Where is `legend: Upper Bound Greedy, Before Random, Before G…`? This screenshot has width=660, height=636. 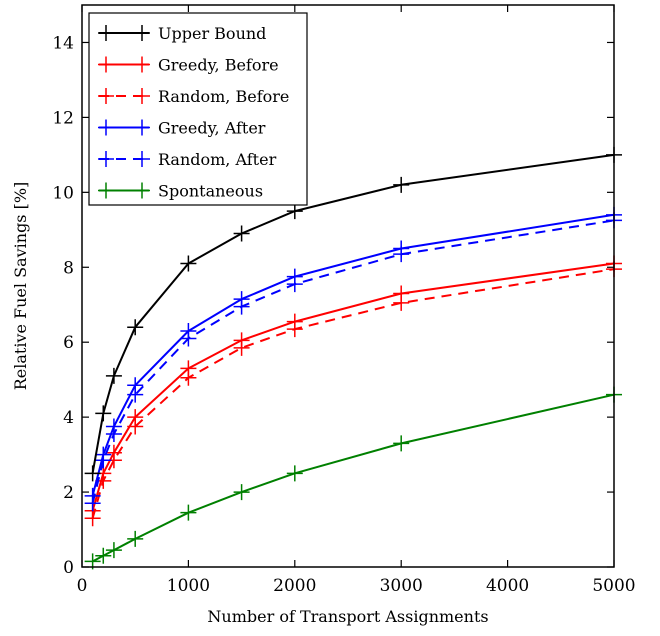 legend: Upper Bound Greedy, Before Random, Before G… is located at coordinates (198, 109).